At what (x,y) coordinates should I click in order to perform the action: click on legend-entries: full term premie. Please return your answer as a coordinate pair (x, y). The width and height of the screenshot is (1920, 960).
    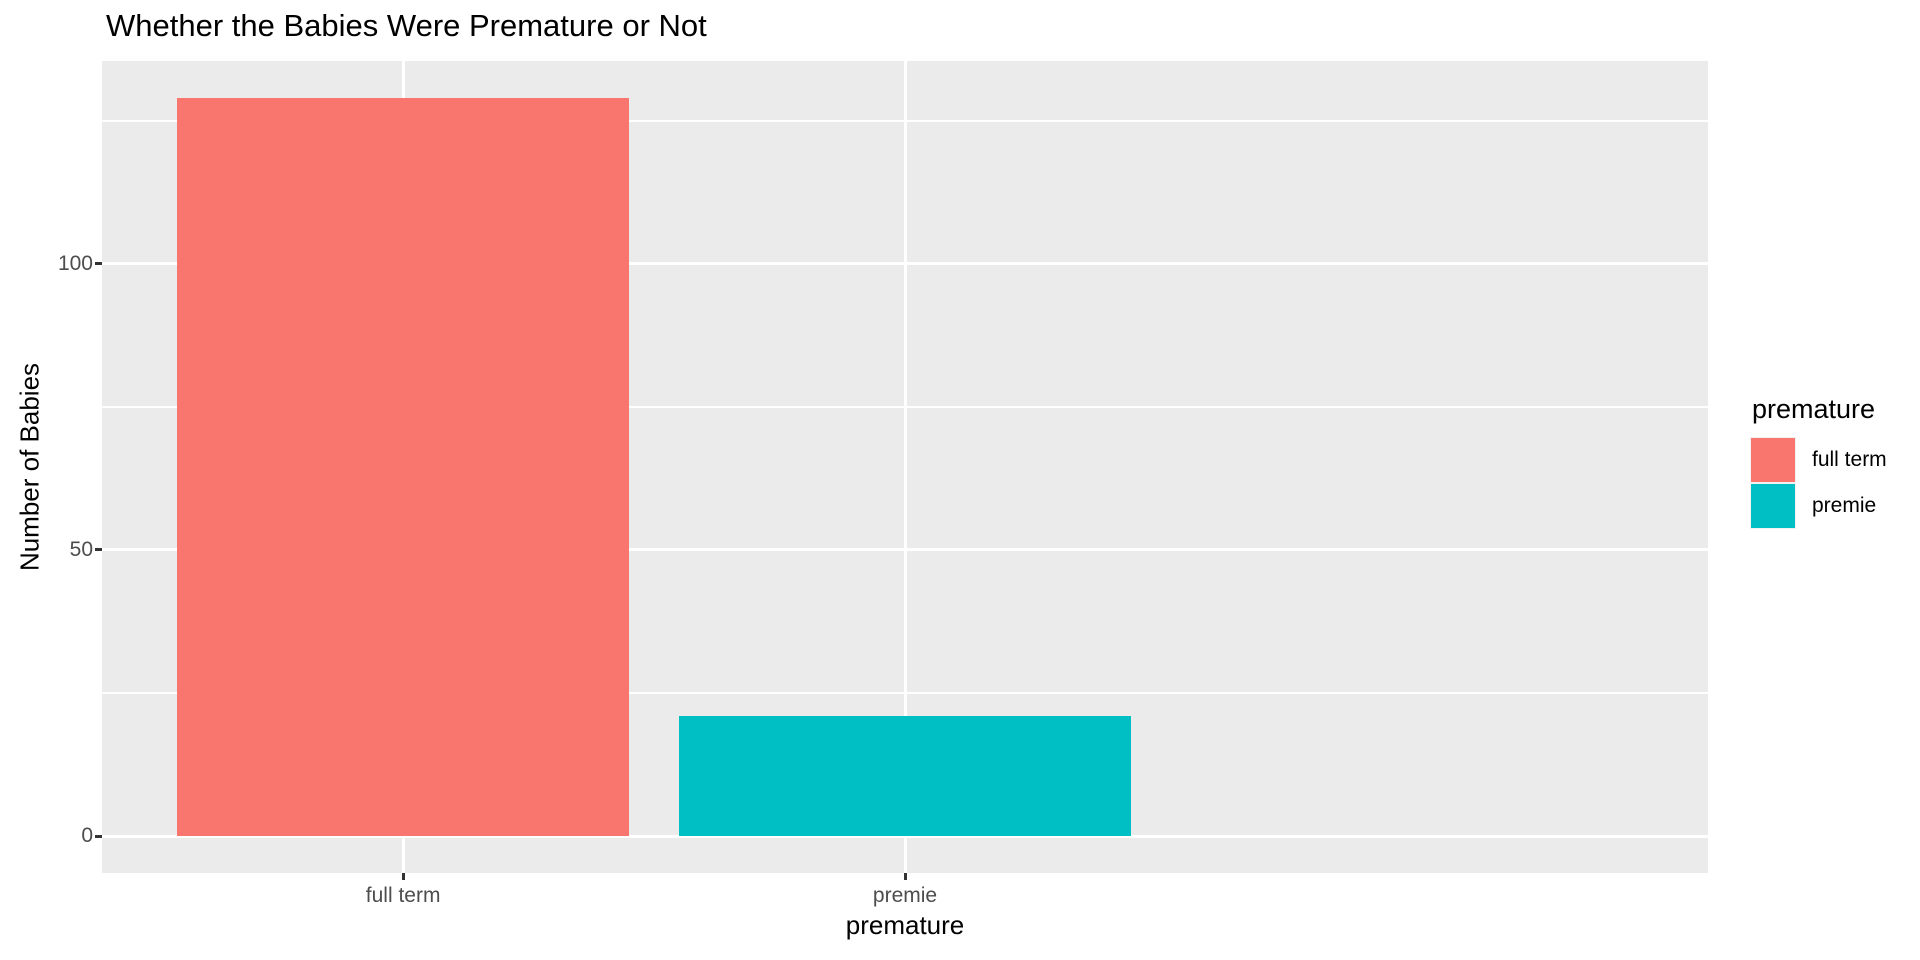
    Looking at the image, I should click on (1818, 483).